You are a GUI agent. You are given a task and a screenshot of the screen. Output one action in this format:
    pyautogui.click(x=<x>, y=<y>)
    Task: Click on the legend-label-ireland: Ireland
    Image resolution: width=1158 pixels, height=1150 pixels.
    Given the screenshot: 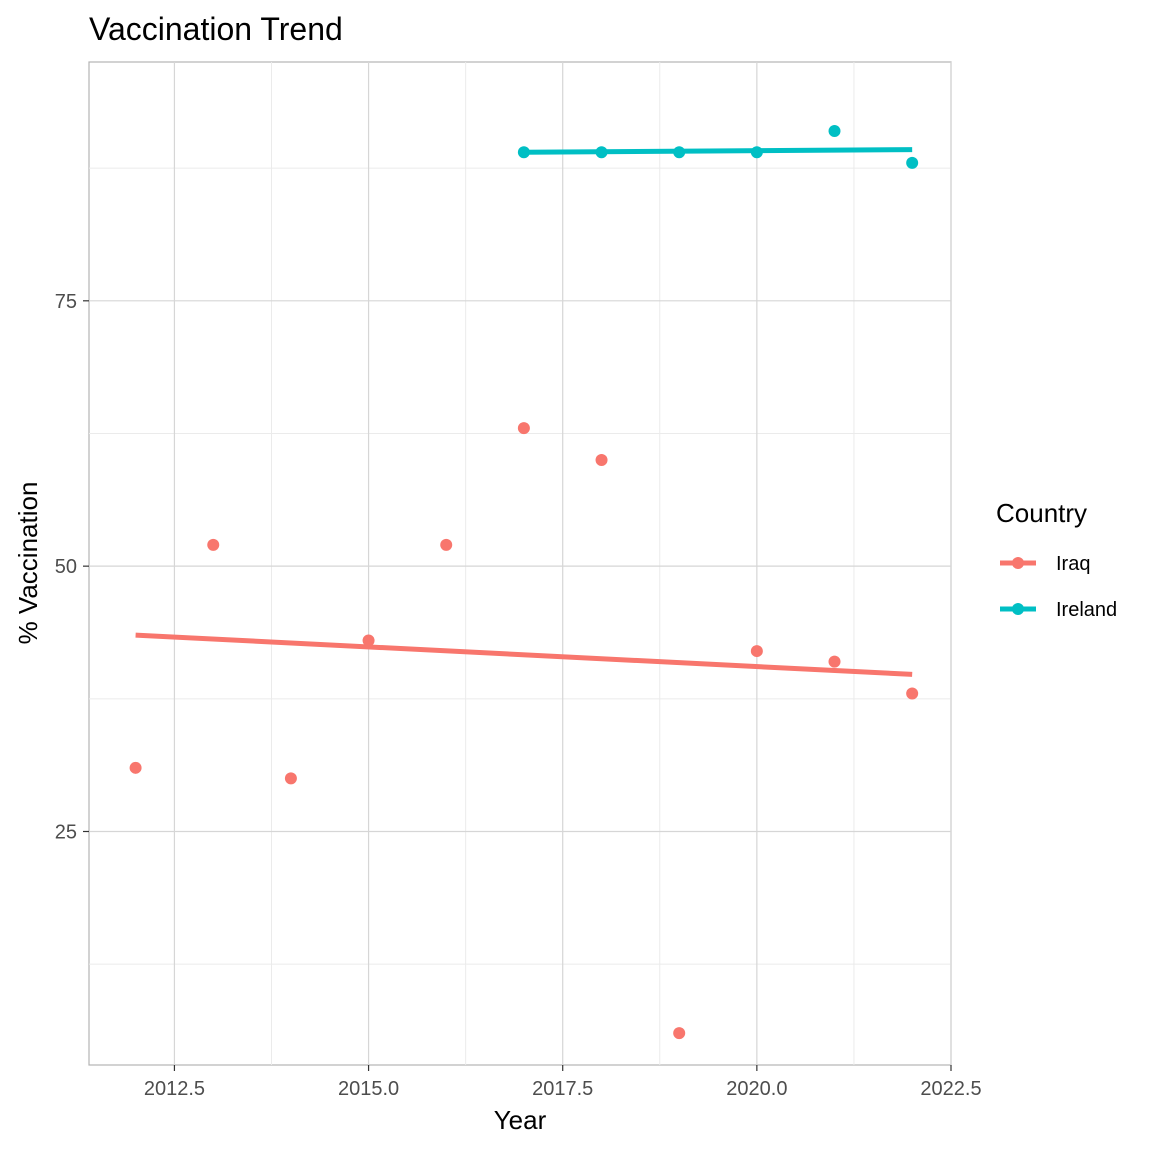 What is the action you would take?
    pyautogui.click(x=1086, y=610)
    